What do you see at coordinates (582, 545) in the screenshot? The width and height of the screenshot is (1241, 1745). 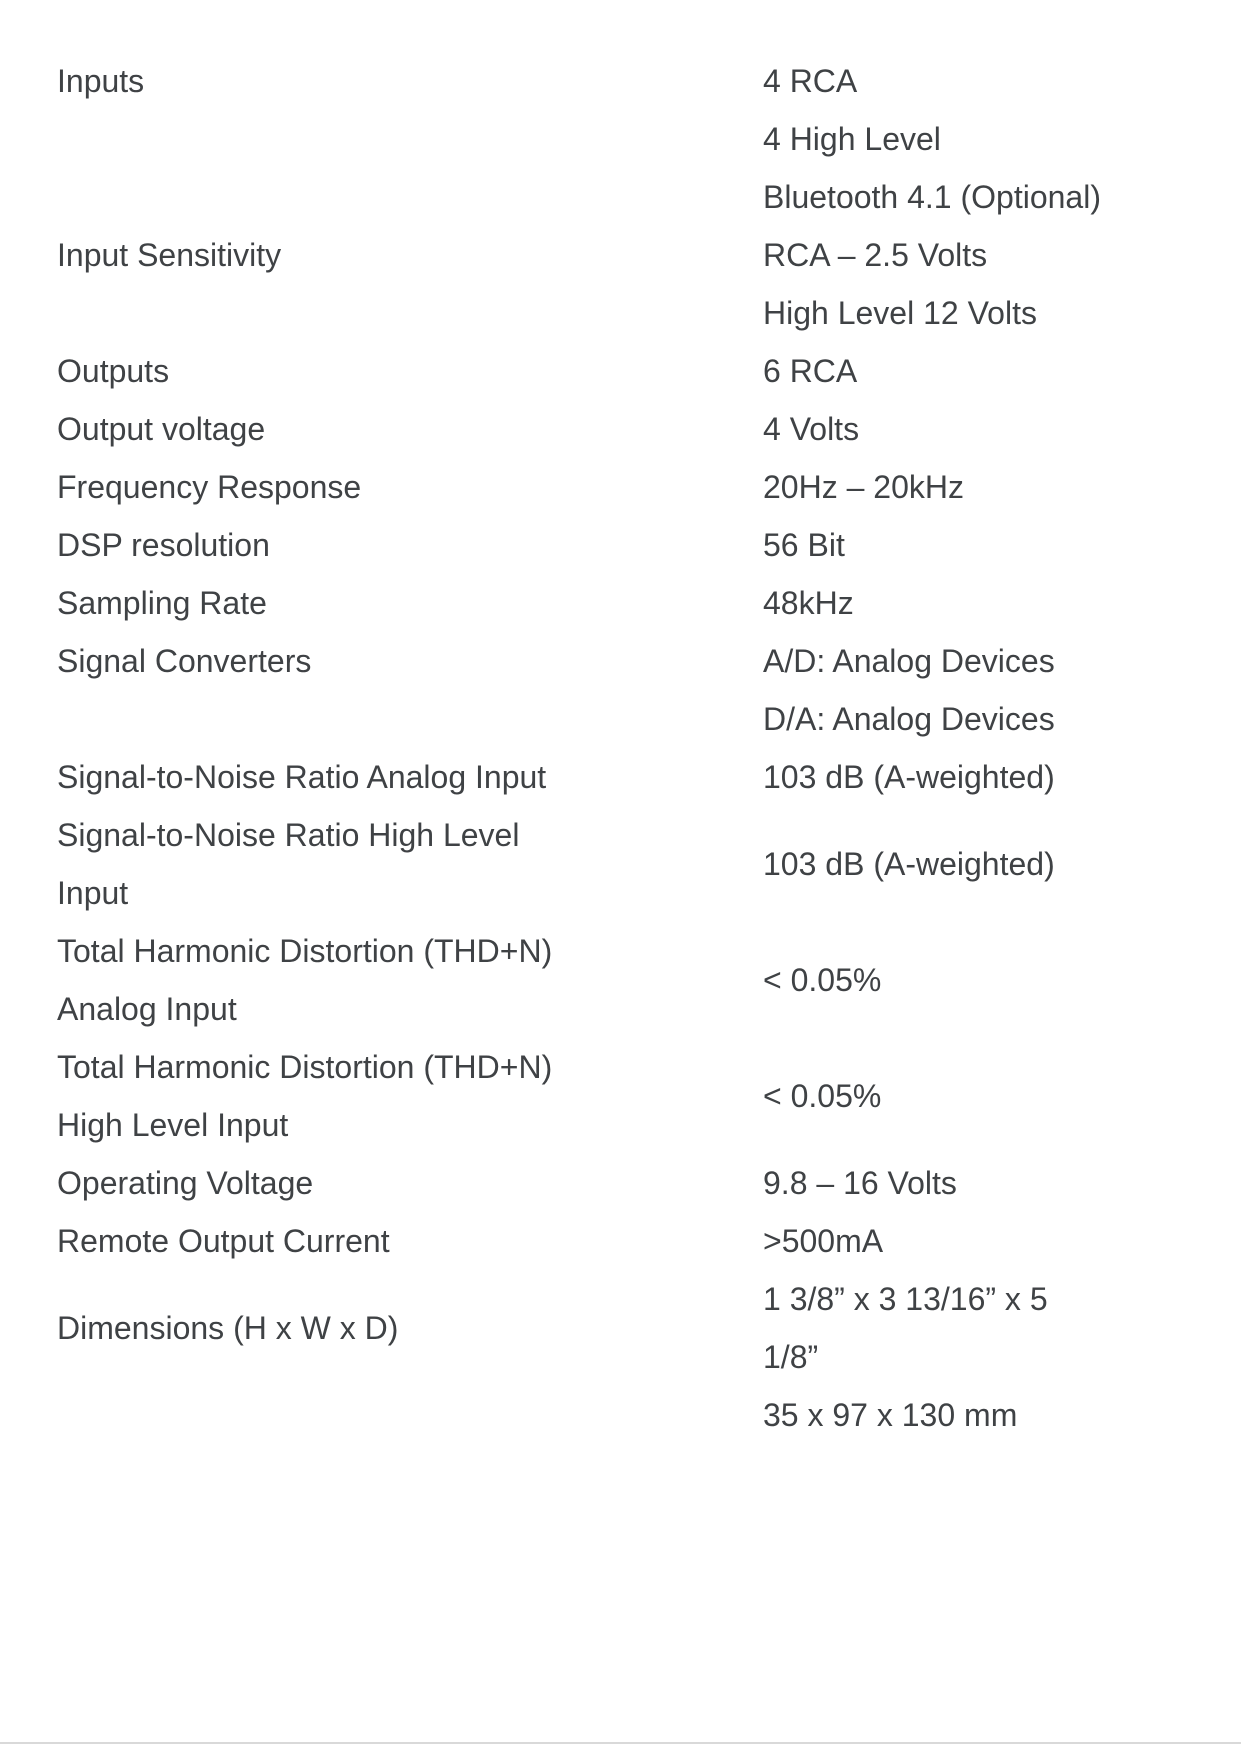 I see `spec-row: DSP resolution 56 Bit` at bounding box center [582, 545].